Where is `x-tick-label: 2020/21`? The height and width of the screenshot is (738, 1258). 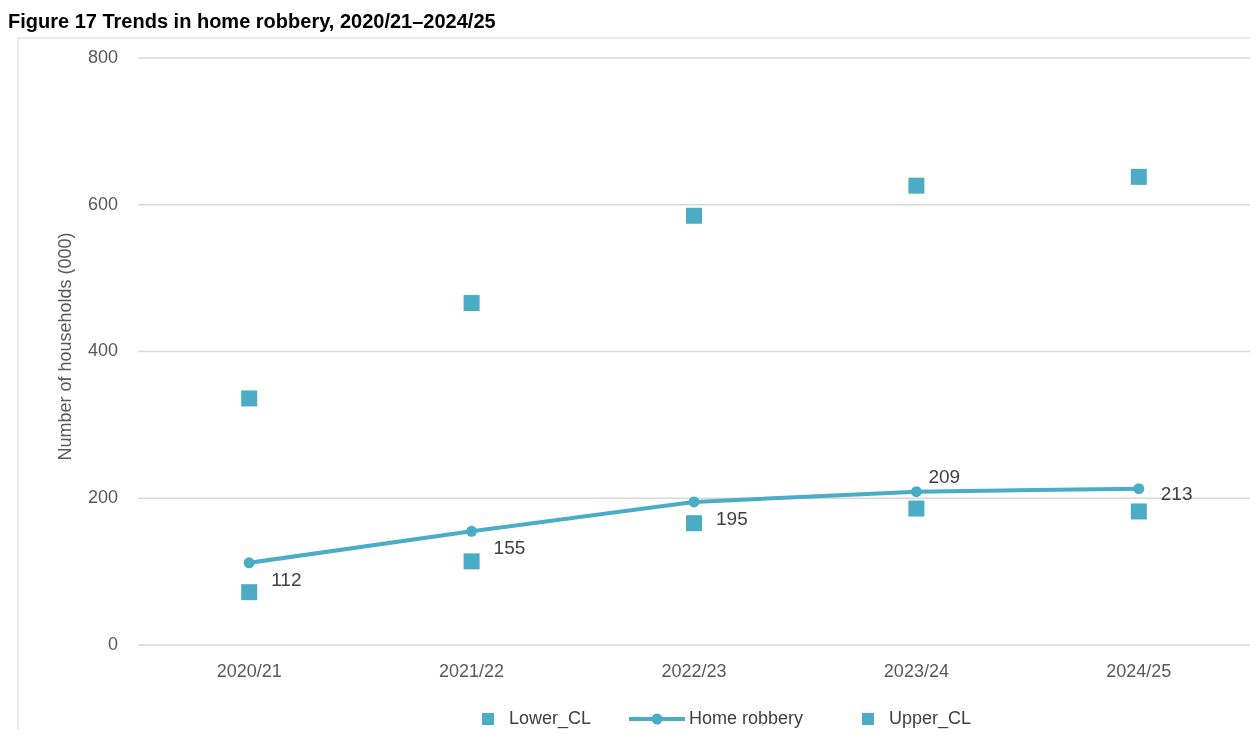 x-tick-label: 2020/21 is located at coordinates (249, 670).